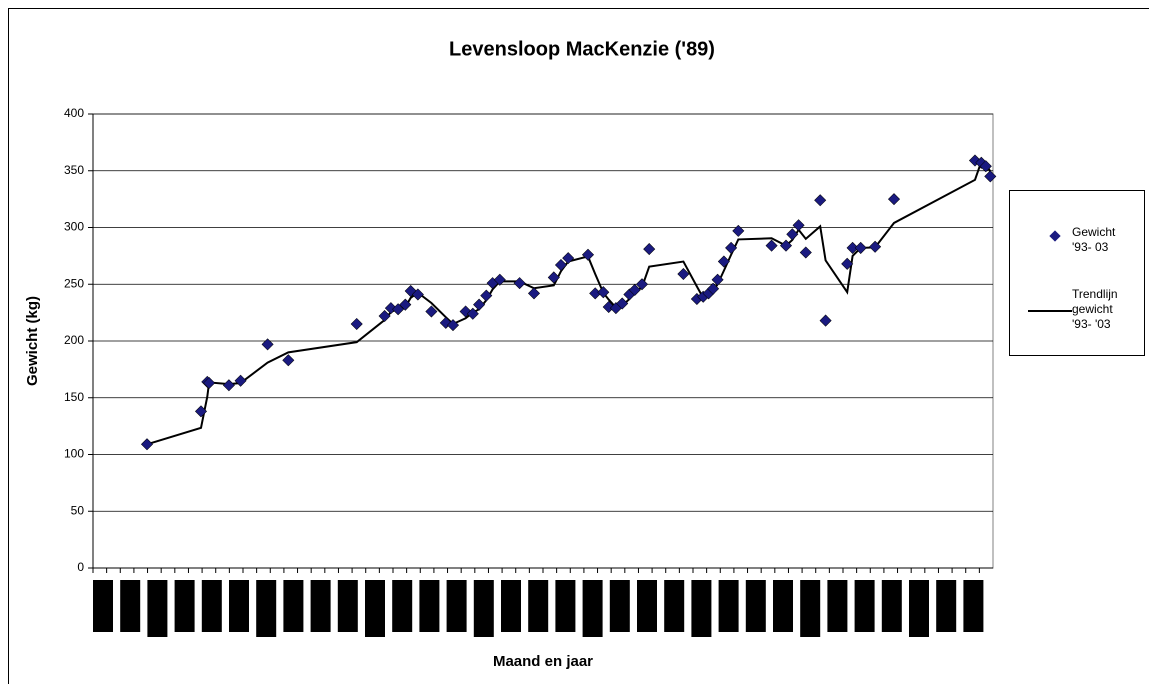 Image resolution: width=1149 pixels, height=684 pixels. I want to click on y-tick-label: 250, so click(74, 283).